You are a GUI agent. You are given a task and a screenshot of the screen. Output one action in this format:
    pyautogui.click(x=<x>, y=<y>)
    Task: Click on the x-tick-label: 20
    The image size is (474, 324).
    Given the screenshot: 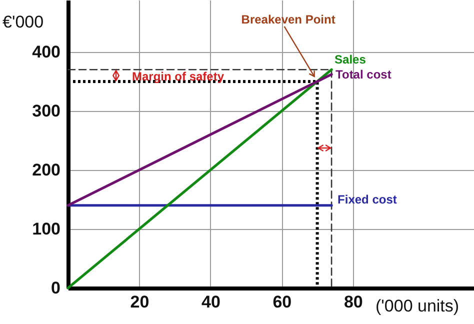 What is the action you would take?
    pyautogui.click(x=140, y=302)
    